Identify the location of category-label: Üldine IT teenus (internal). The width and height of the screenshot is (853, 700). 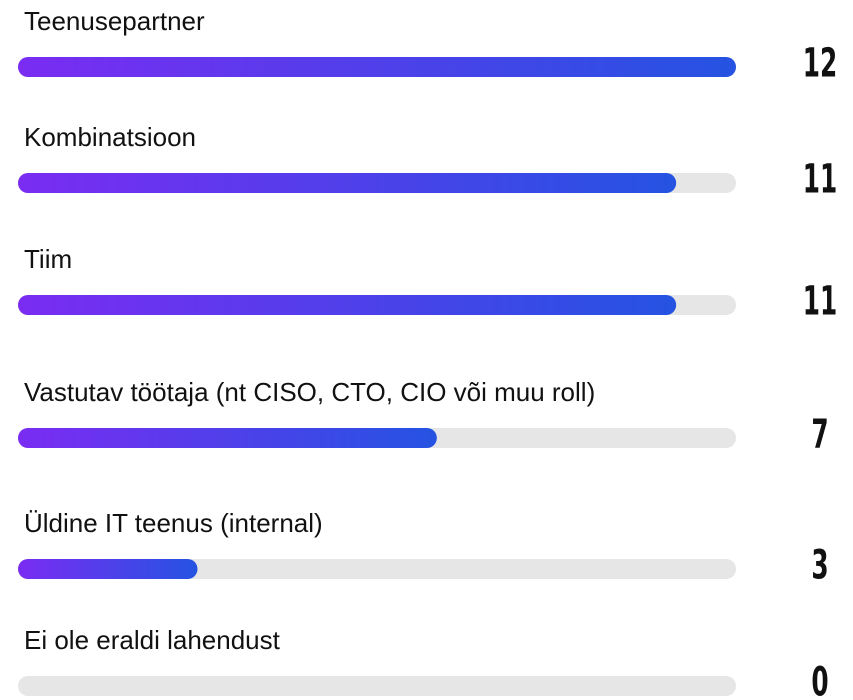
(173, 523).